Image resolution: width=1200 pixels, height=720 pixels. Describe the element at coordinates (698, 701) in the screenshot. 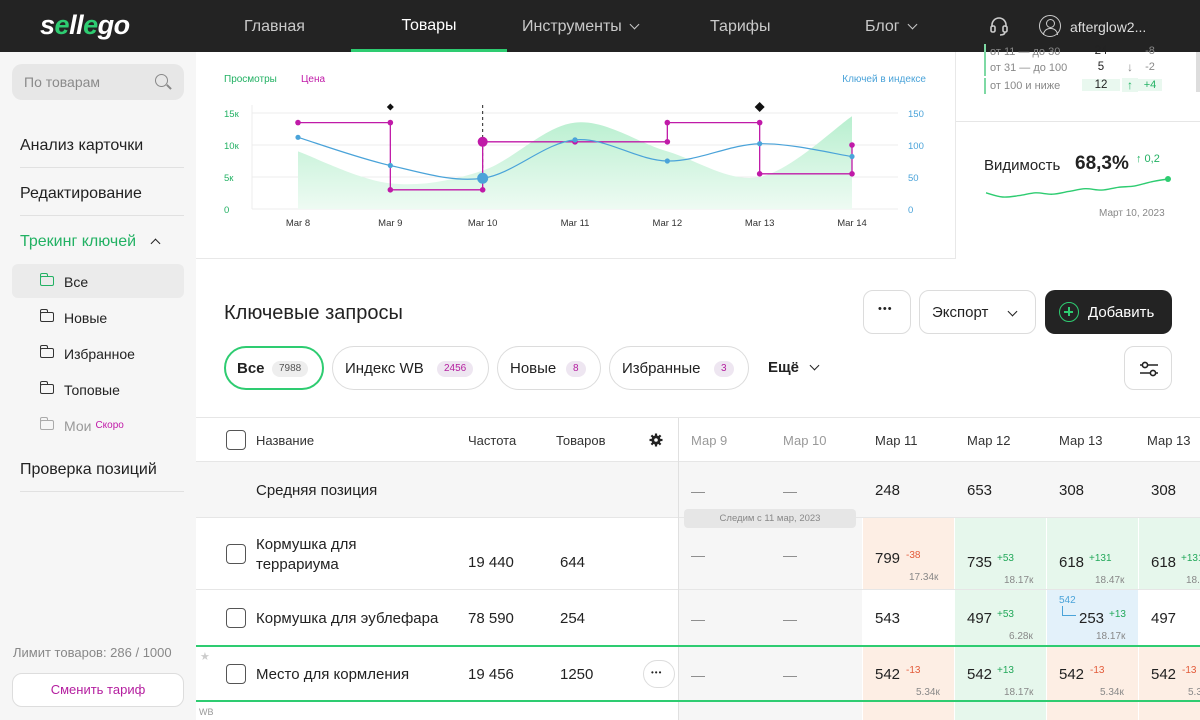

I see `selected-row-border` at that location.